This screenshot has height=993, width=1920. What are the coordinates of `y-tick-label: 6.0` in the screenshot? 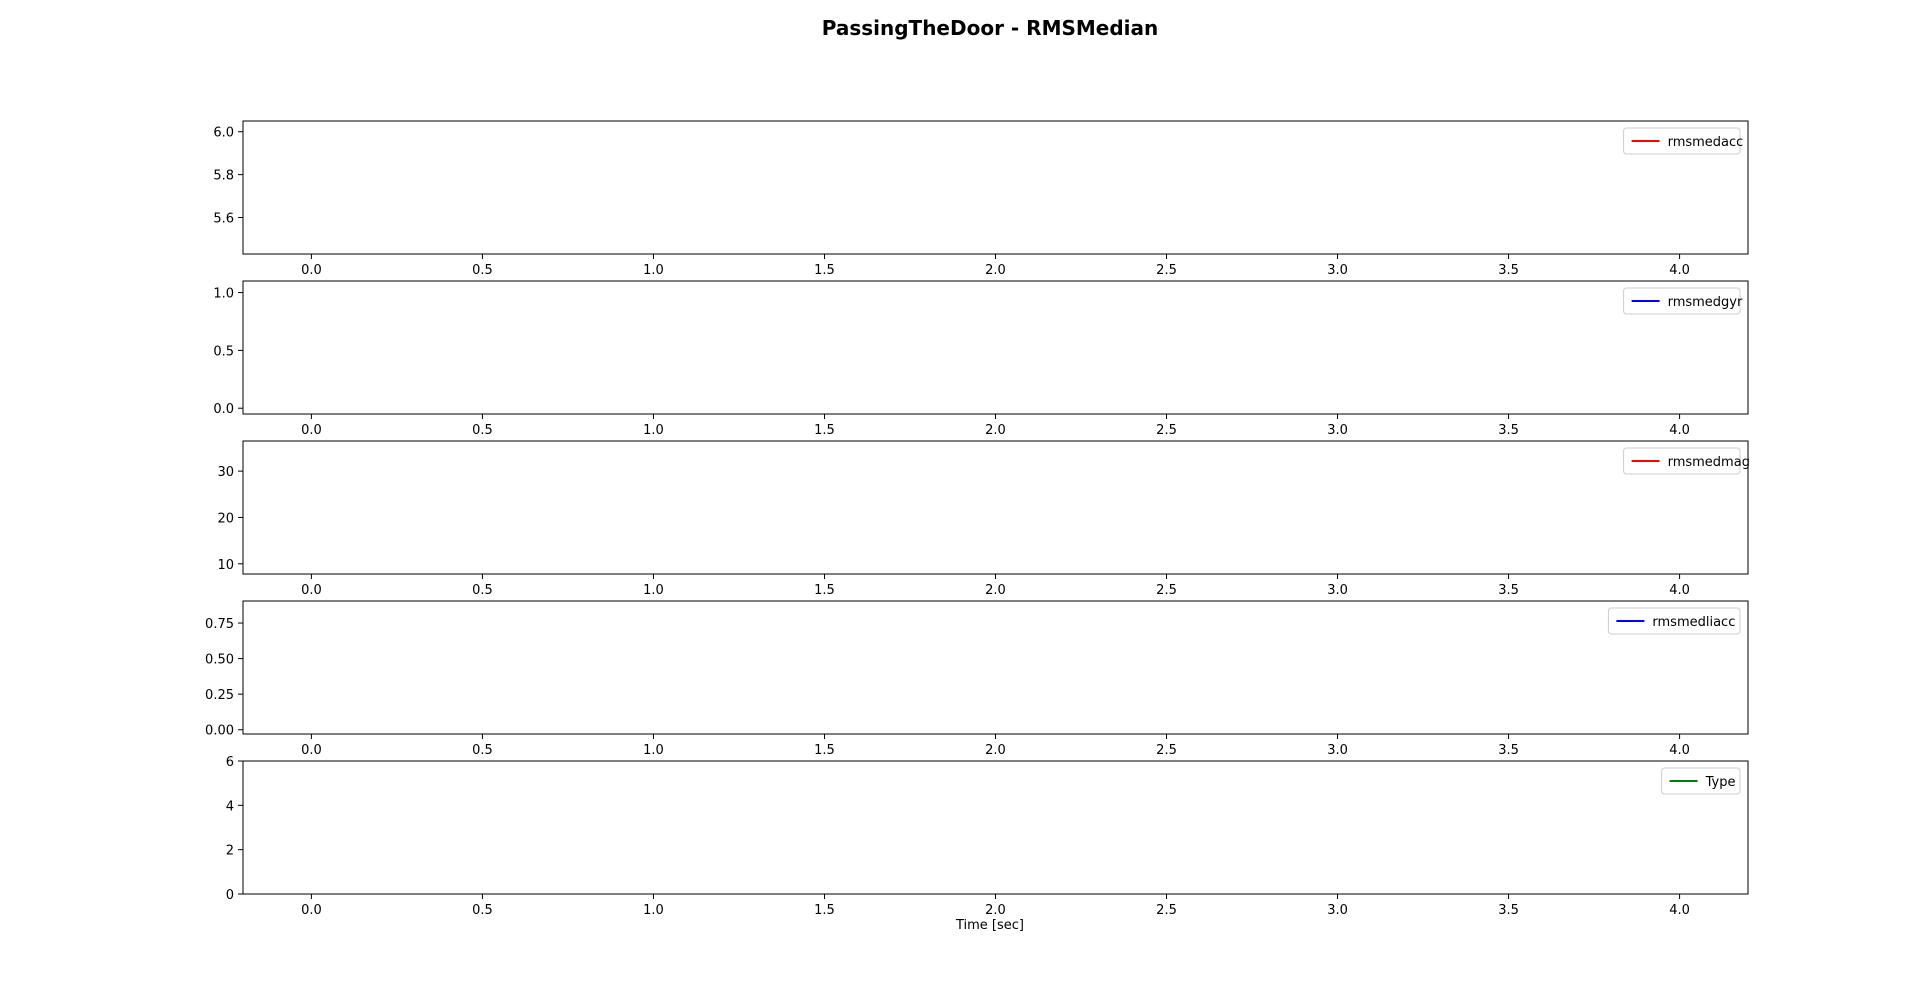 It's located at (223, 133).